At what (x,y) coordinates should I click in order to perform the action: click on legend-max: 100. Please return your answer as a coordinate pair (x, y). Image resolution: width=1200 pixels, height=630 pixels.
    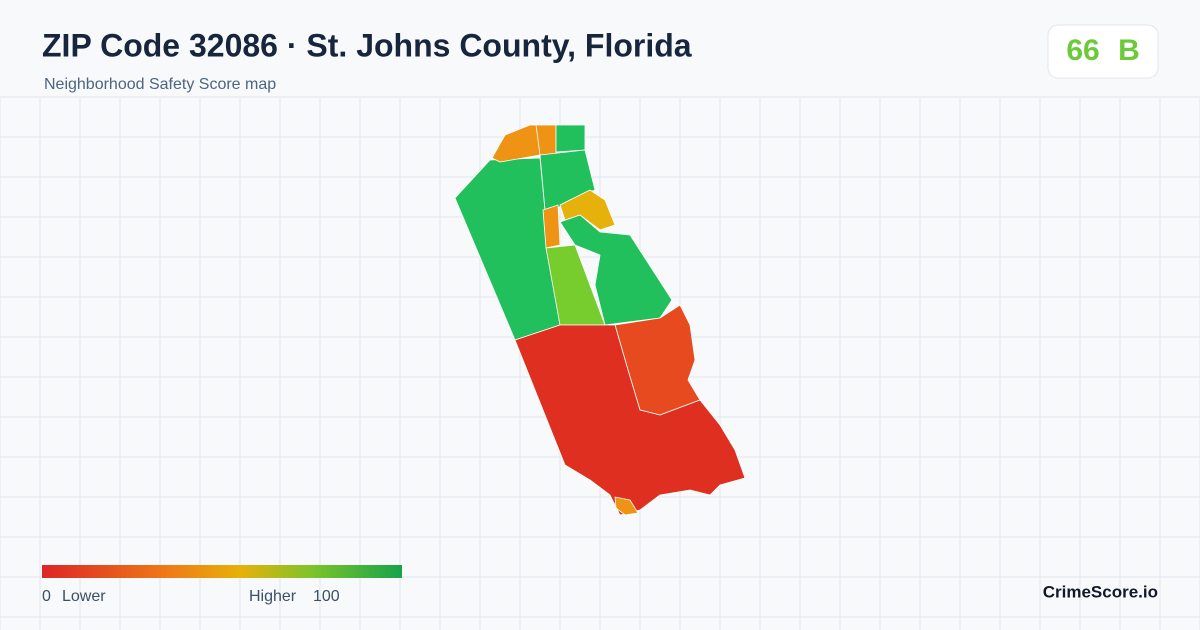
    Looking at the image, I should click on (326, 596).